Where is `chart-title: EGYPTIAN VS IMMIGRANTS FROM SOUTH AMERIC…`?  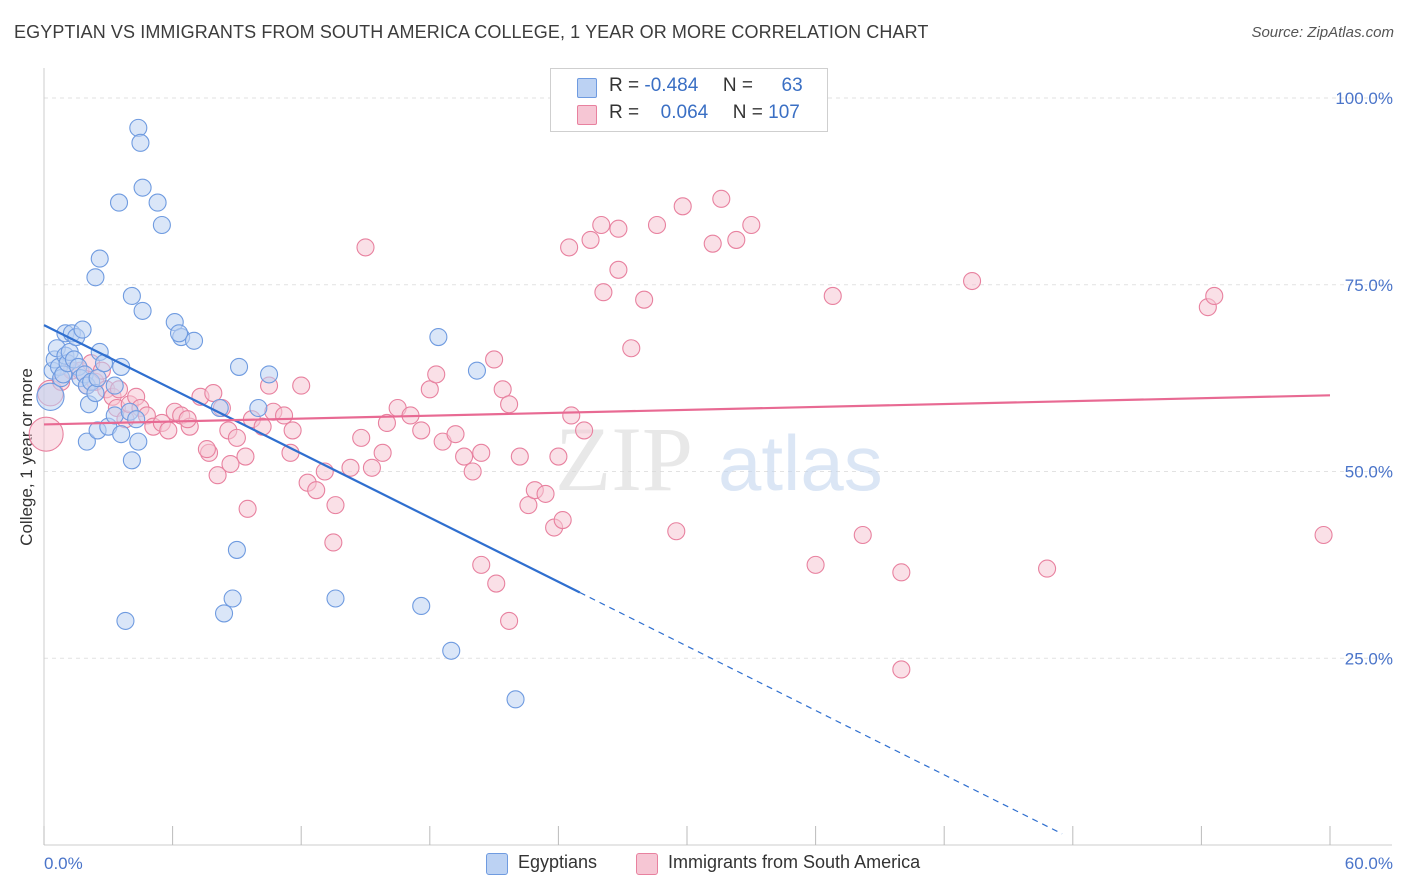
chart-title: EGYPTIAN VS IMMIGRANTS FROM SOUTH AMERIC… is located at coordinates (471, 32).